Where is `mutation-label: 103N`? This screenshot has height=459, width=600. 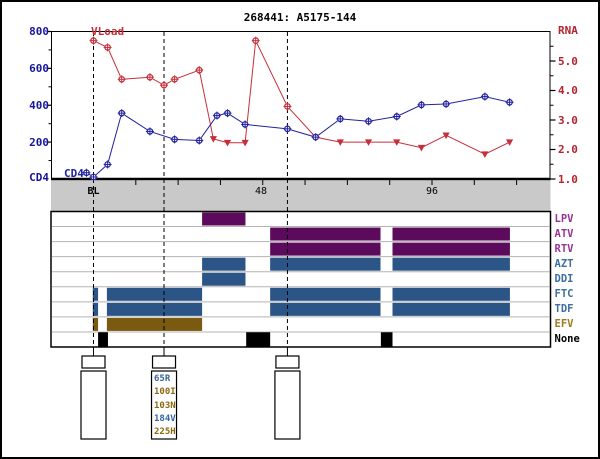 mutation-label: 103N is located at coordinates (165, 405).